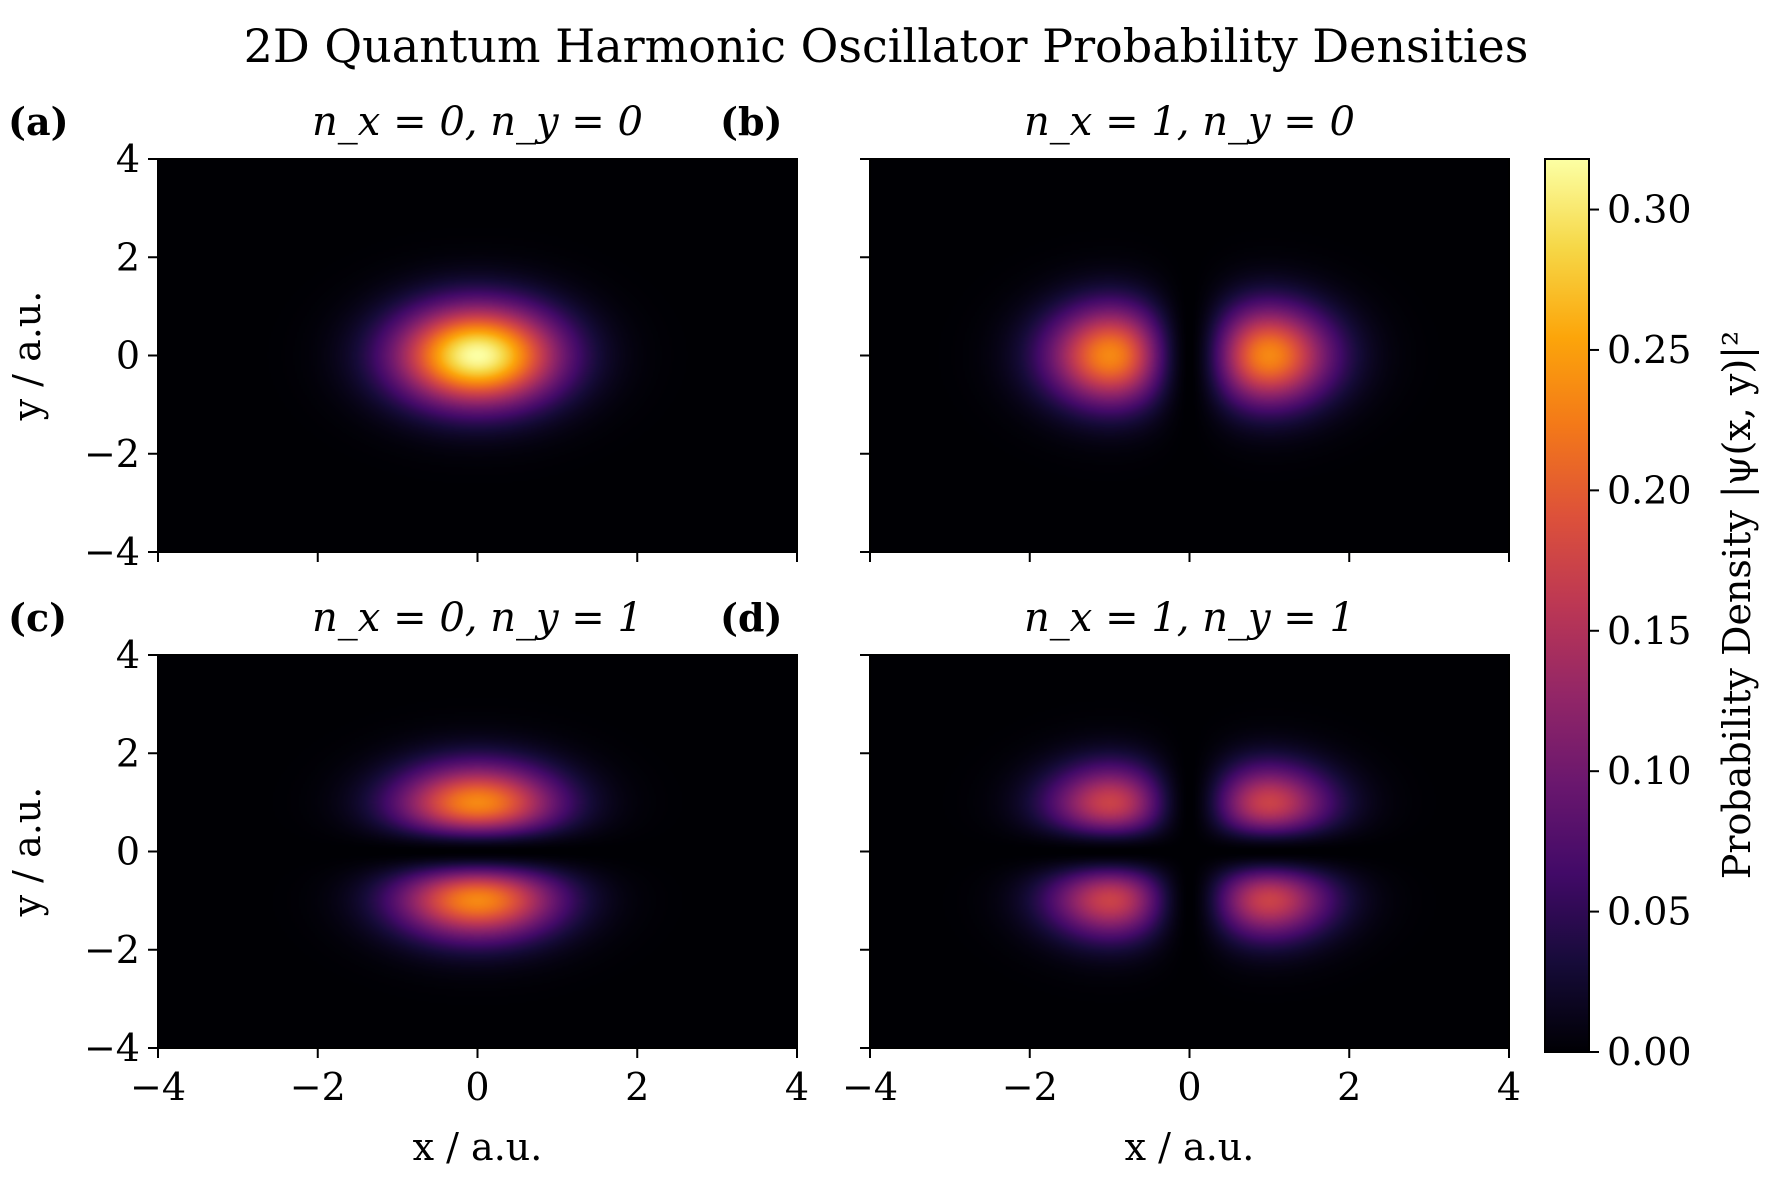  What do you see at coordinates (477, 618) in the screenshot?
I see `panel-title: n_x = 0, n_y = 1` at bounding box center [477, 618].